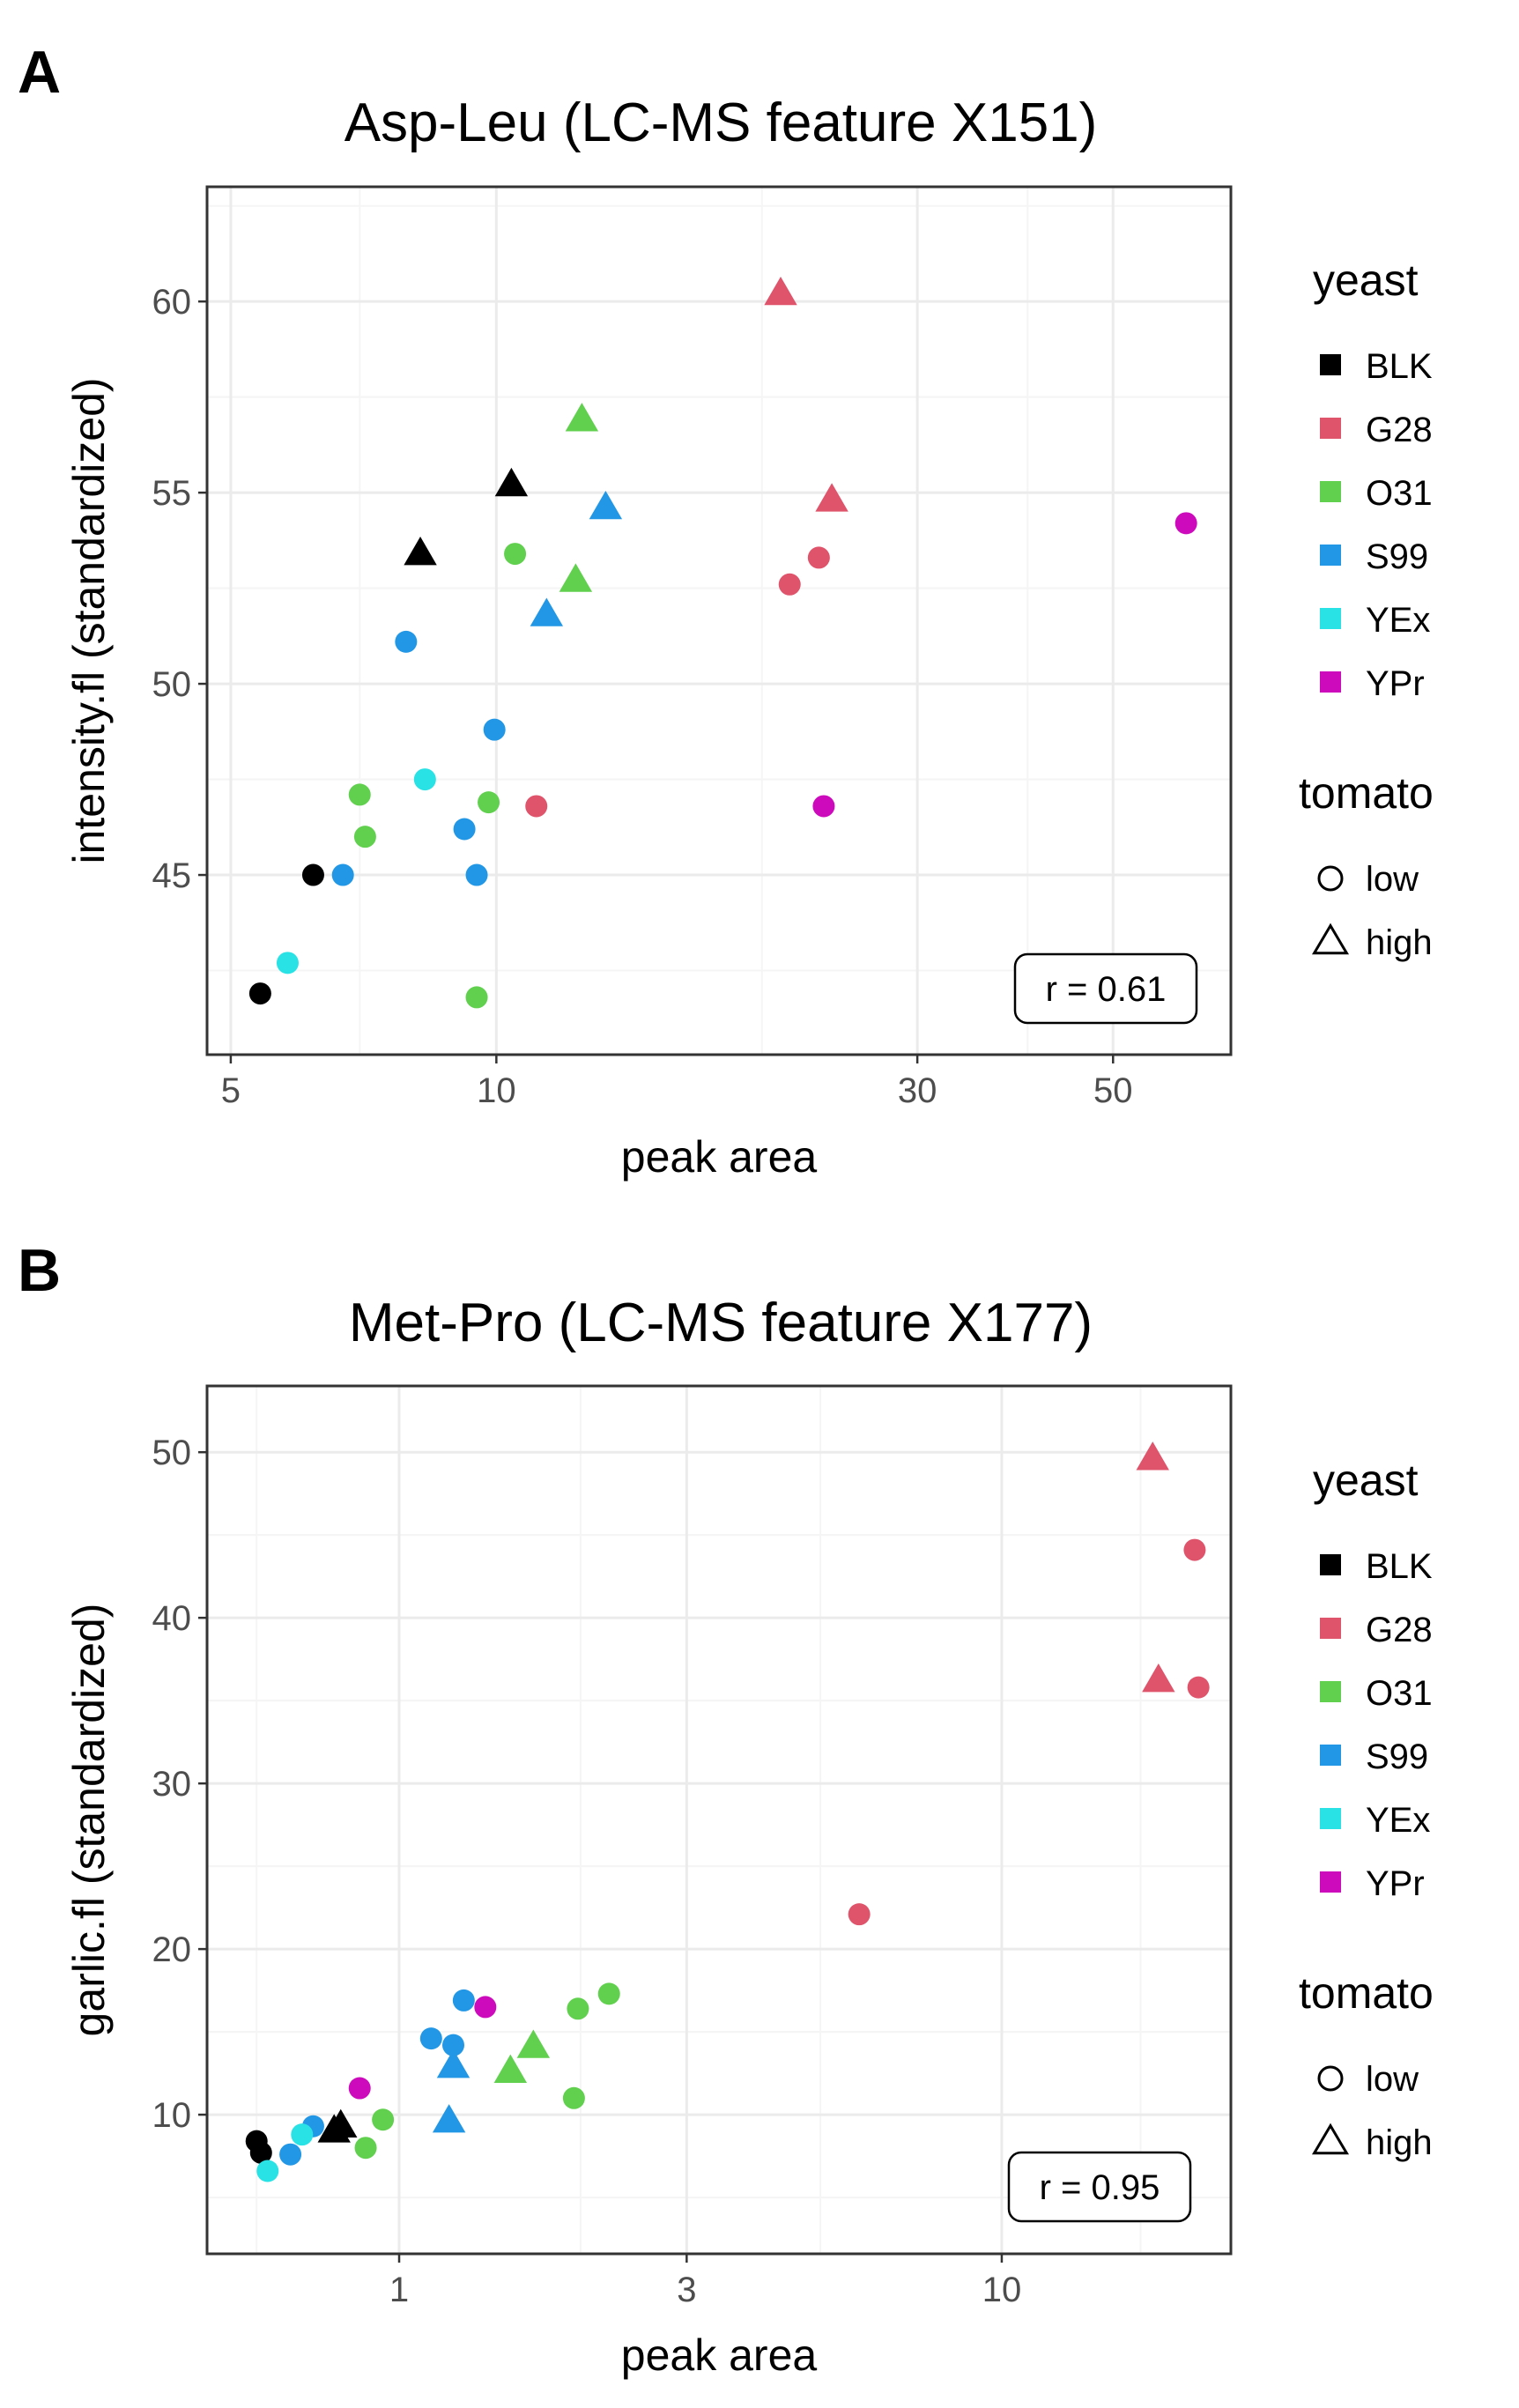  I want to click on correlation-label: r = 0.61, so click(1106, 989).